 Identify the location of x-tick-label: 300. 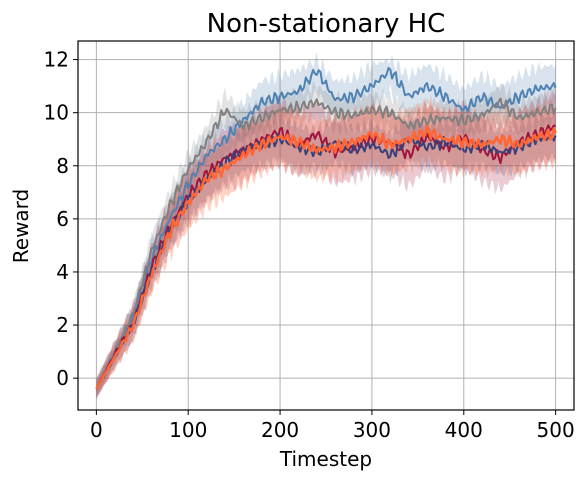
(372, 430).